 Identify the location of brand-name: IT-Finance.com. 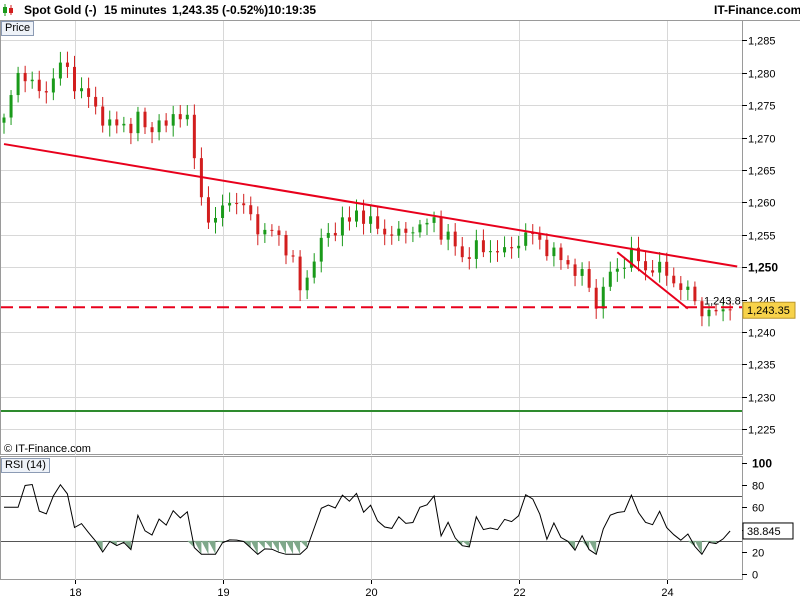
(757, 10).